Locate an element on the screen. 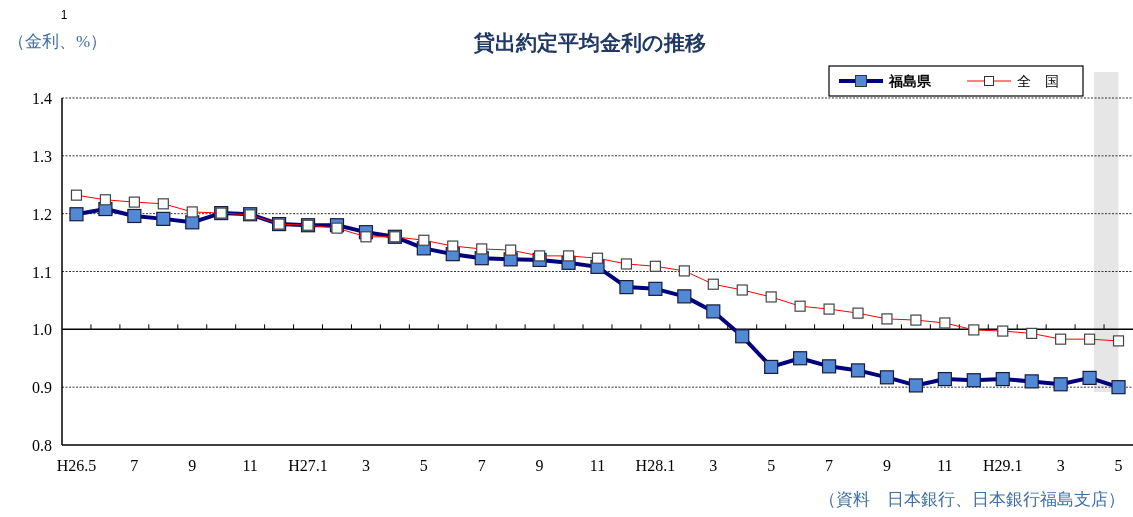  y-tick-label: 1.1 is located at coordinates (42, 272).